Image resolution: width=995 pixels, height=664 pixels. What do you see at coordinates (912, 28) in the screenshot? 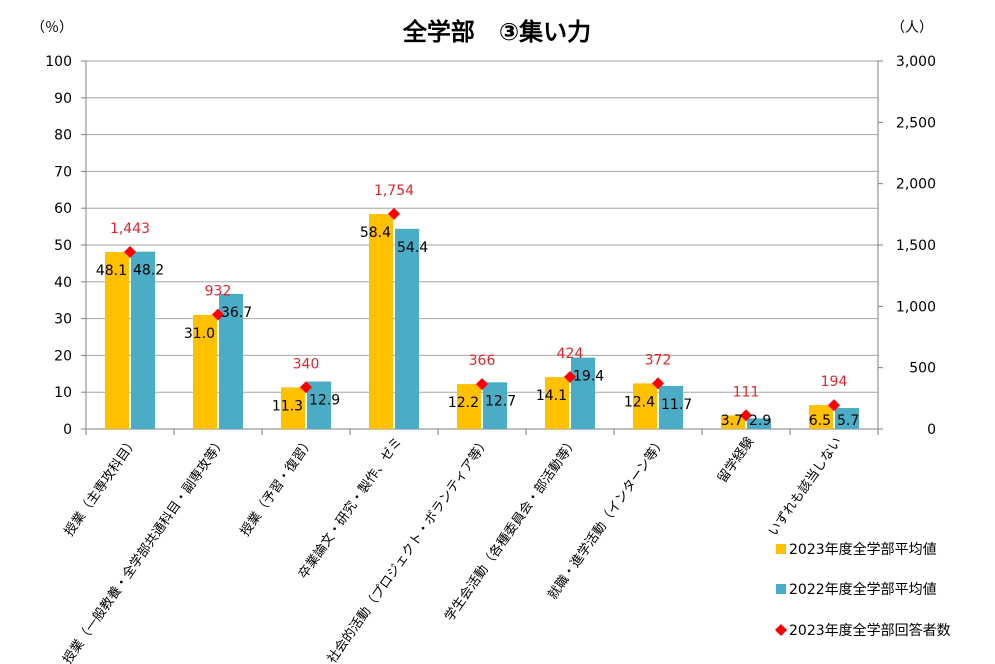
I see `right-axis-unit: （人）` at bounding box center [912, 28].